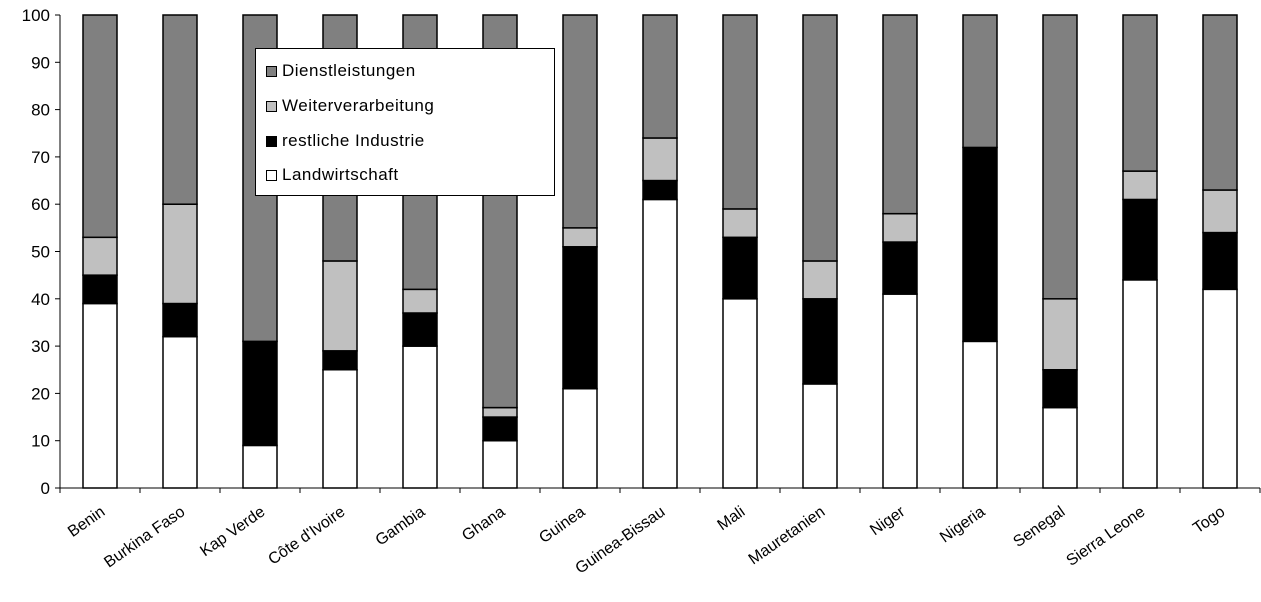  What do you see at coordinates (40, 346) in the screenshot?
I see `y-tick-label: 30` at bounding box center [40, 346].